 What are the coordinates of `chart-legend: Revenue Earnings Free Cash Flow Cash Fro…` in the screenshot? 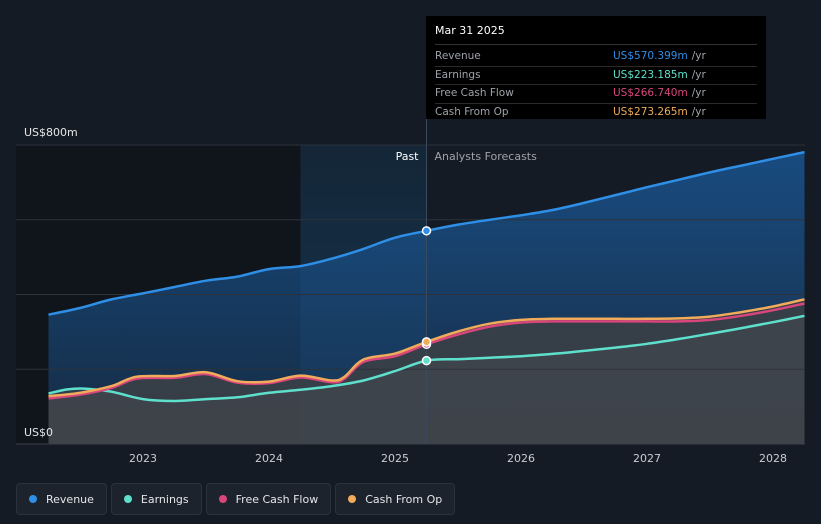 It's located at (236, 499).